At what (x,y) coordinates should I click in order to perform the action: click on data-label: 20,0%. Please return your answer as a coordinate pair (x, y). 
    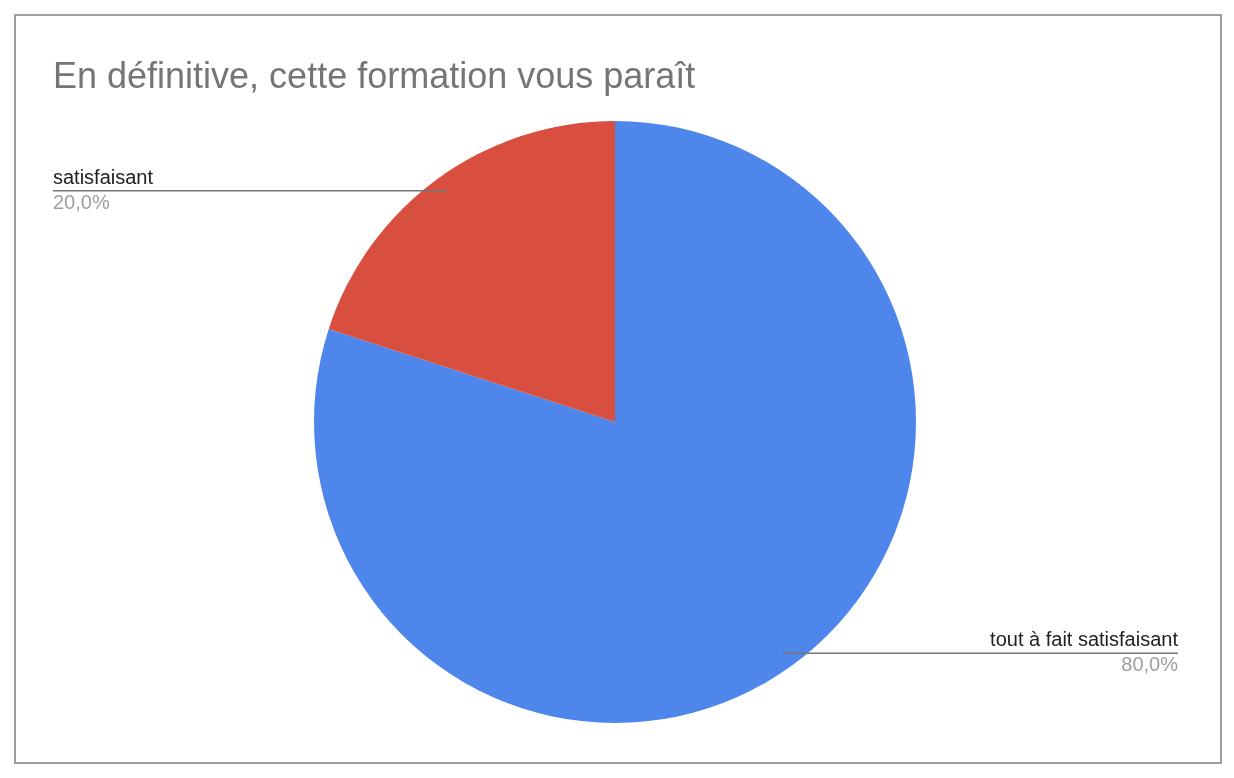
    Looking at the image, I should click on (81, 201).